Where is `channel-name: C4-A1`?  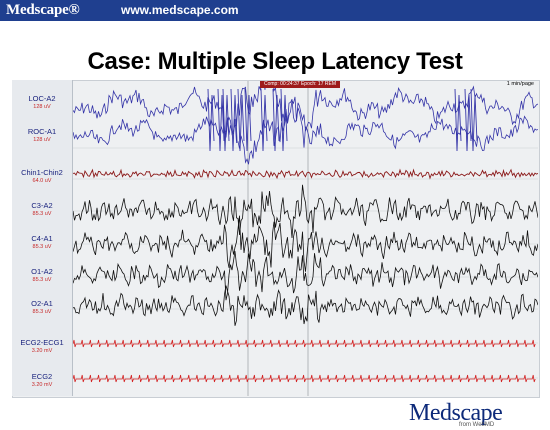 channel-name: C4-A1 is located at coordinates (42, 238).